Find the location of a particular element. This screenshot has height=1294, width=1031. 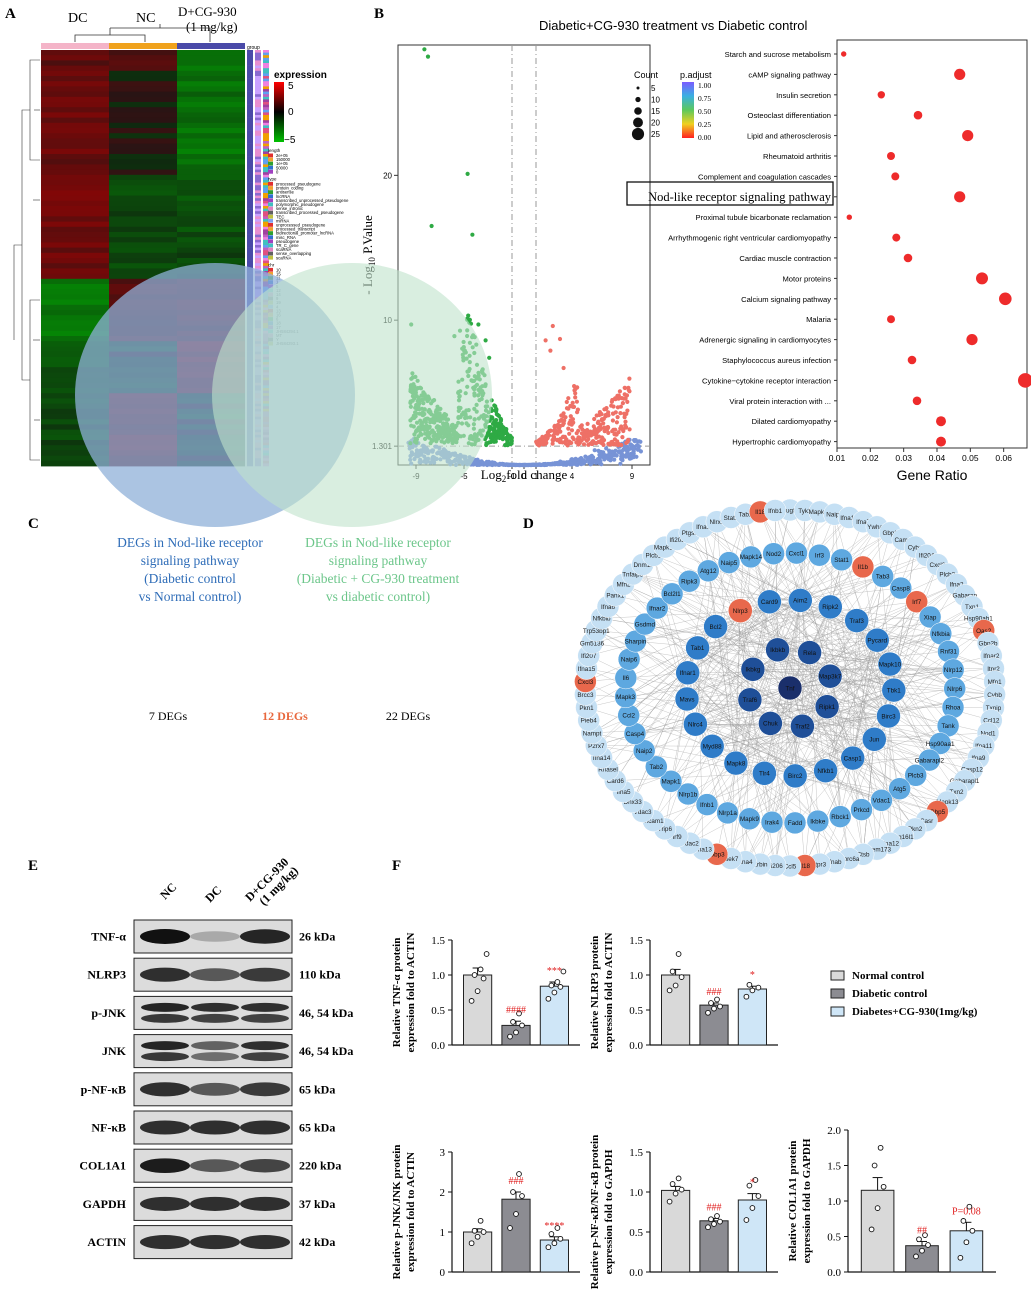

wb-protein-label: p-NF-κB is located at coordinates (103, 1089).